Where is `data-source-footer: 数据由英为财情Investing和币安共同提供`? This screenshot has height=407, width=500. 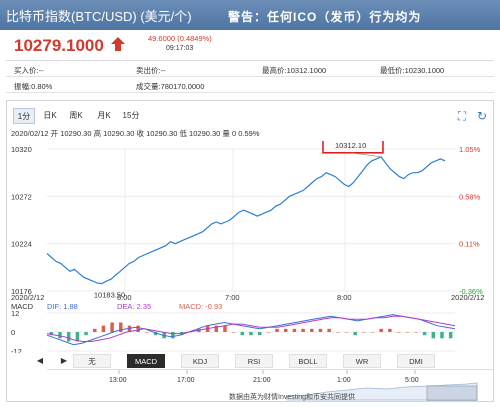 data-source-footer: 数据由英为财情Investing和币安共同提供 is located at coordinates (292, 397).